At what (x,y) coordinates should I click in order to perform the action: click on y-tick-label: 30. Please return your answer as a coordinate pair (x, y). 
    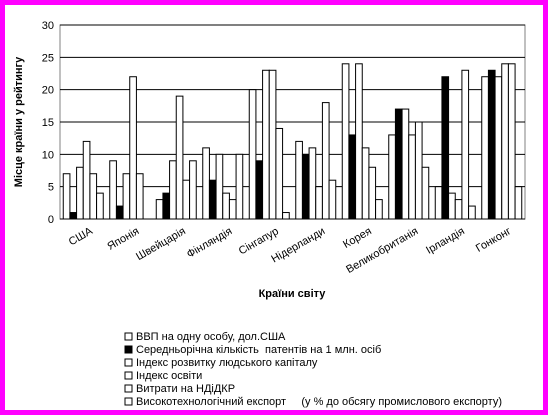
    Looking at the image, I should click on (48, 26).